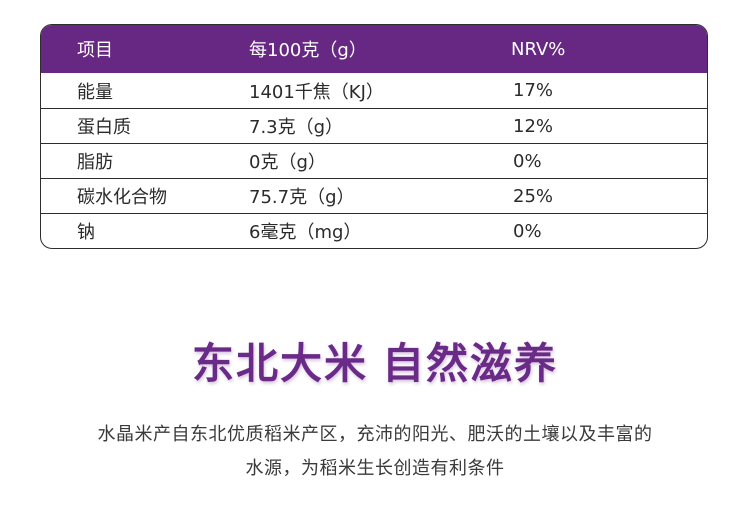 This screenshot has width=750, height=520. What do you see at coordinates (302, 197) in the screenshot?
I see `row-per-100g: 75.7克（g）` at bounding box center [302, 197].